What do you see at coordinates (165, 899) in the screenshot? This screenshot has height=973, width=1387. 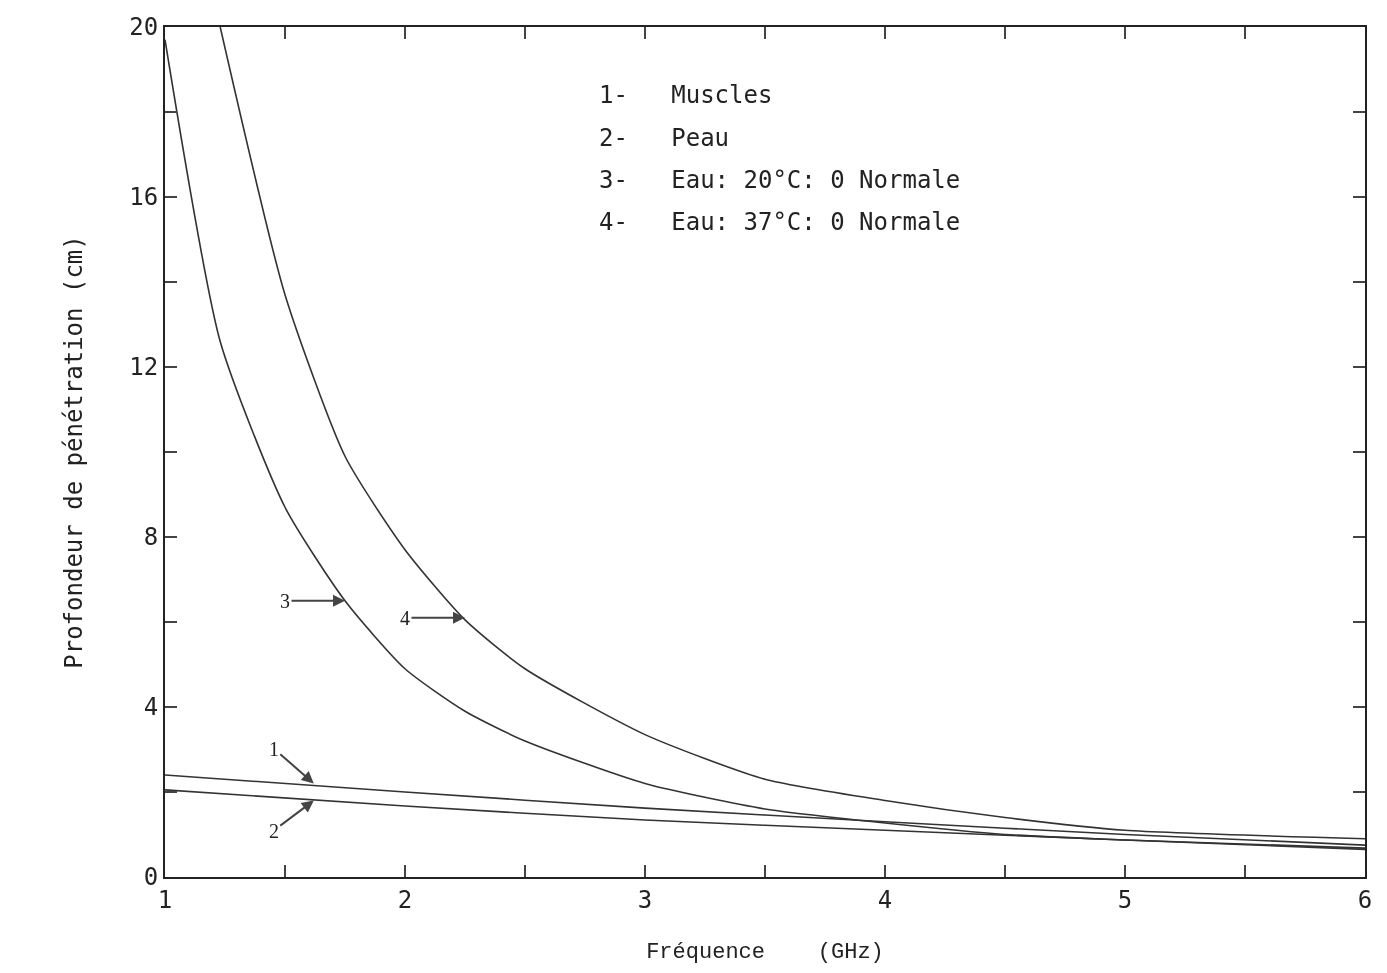 I see `x-tick-label: 1` at bounding box center [165, 899].